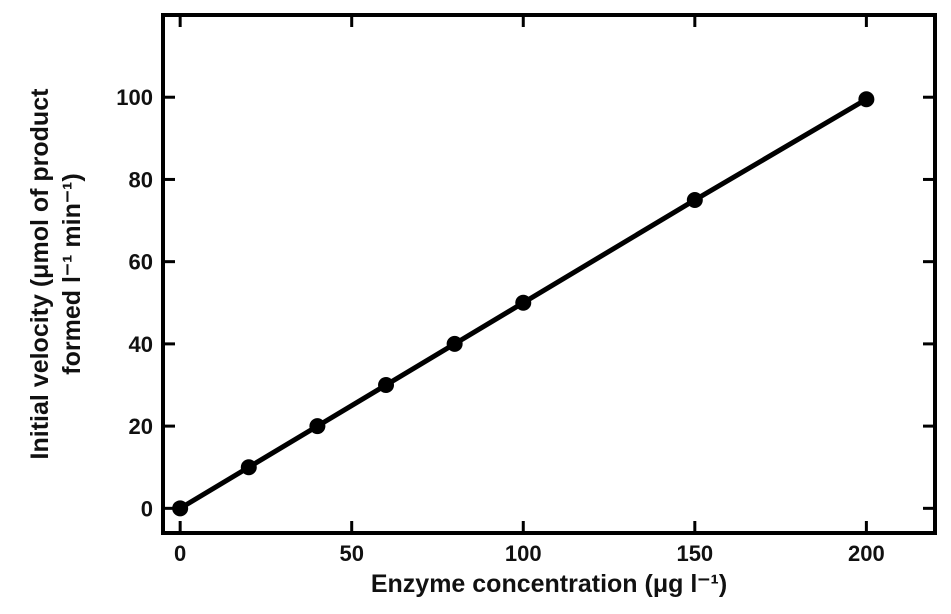 Image resolution: width=951 pixels, height=614 pixels. I want to click on y-axis-label-line: formed l⁻¹ min⁻¹), so click(72, 273).